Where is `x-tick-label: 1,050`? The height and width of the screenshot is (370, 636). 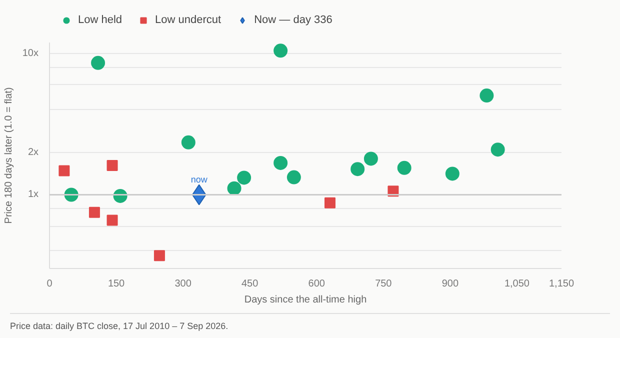
x-tick-label: 1,050 is located at coordinates (517, 284).